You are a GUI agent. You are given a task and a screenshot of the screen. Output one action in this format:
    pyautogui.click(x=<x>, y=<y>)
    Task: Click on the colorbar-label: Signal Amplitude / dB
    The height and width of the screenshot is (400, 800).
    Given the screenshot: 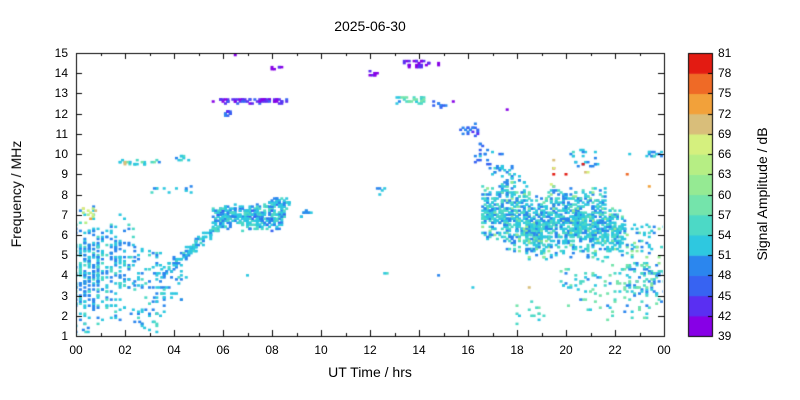 What is the action you would take?
    pyautogui.click(x=762, y=194)
    